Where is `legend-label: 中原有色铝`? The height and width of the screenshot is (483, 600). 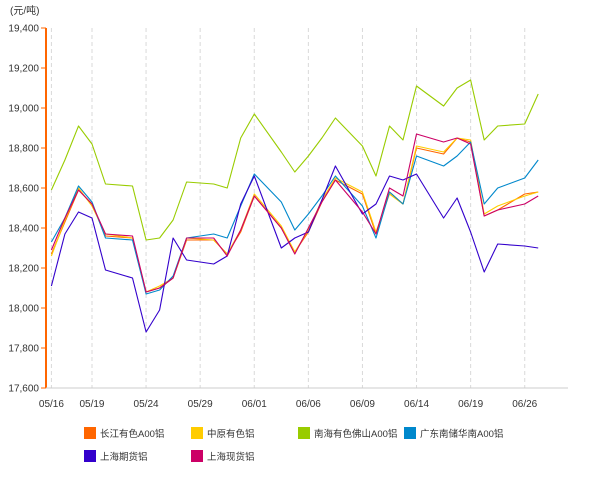
legend-label: 中原有色铝 is located at coordinates (231, 434).